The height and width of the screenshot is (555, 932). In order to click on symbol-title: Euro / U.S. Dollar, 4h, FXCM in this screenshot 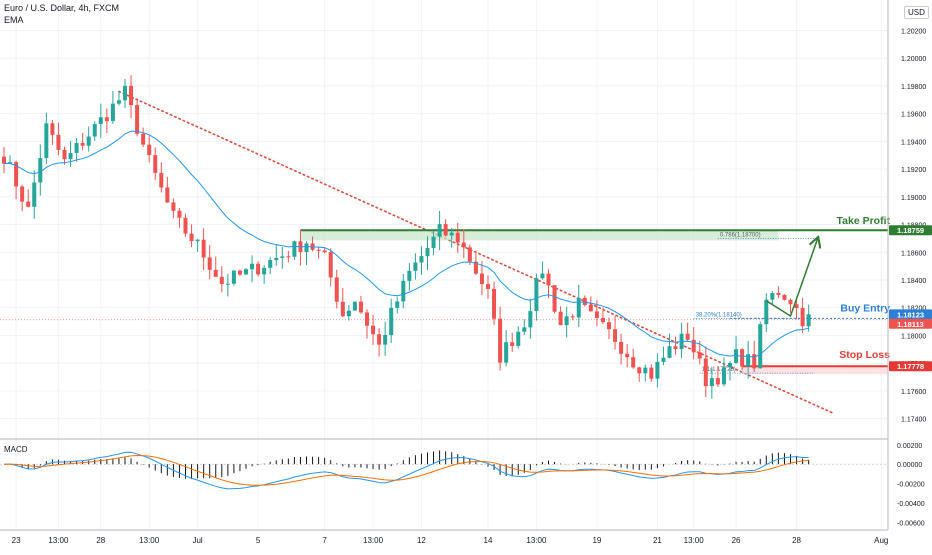, I will do `click(62, 8)`.